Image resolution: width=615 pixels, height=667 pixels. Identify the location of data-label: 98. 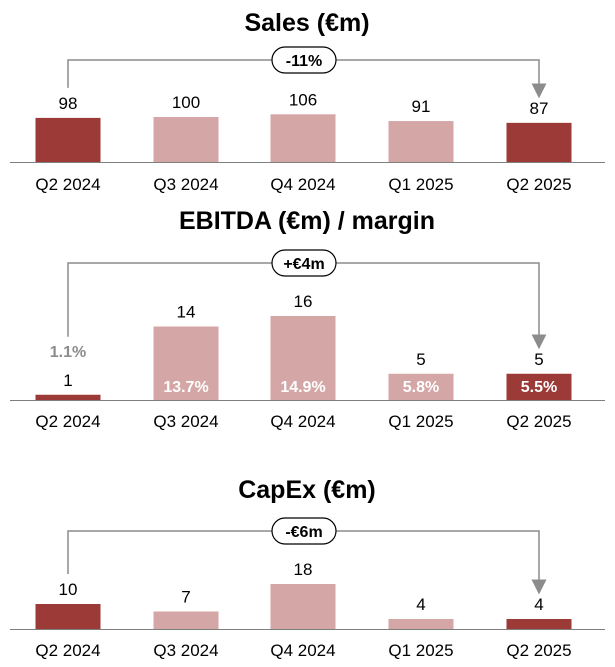
(68, 103).